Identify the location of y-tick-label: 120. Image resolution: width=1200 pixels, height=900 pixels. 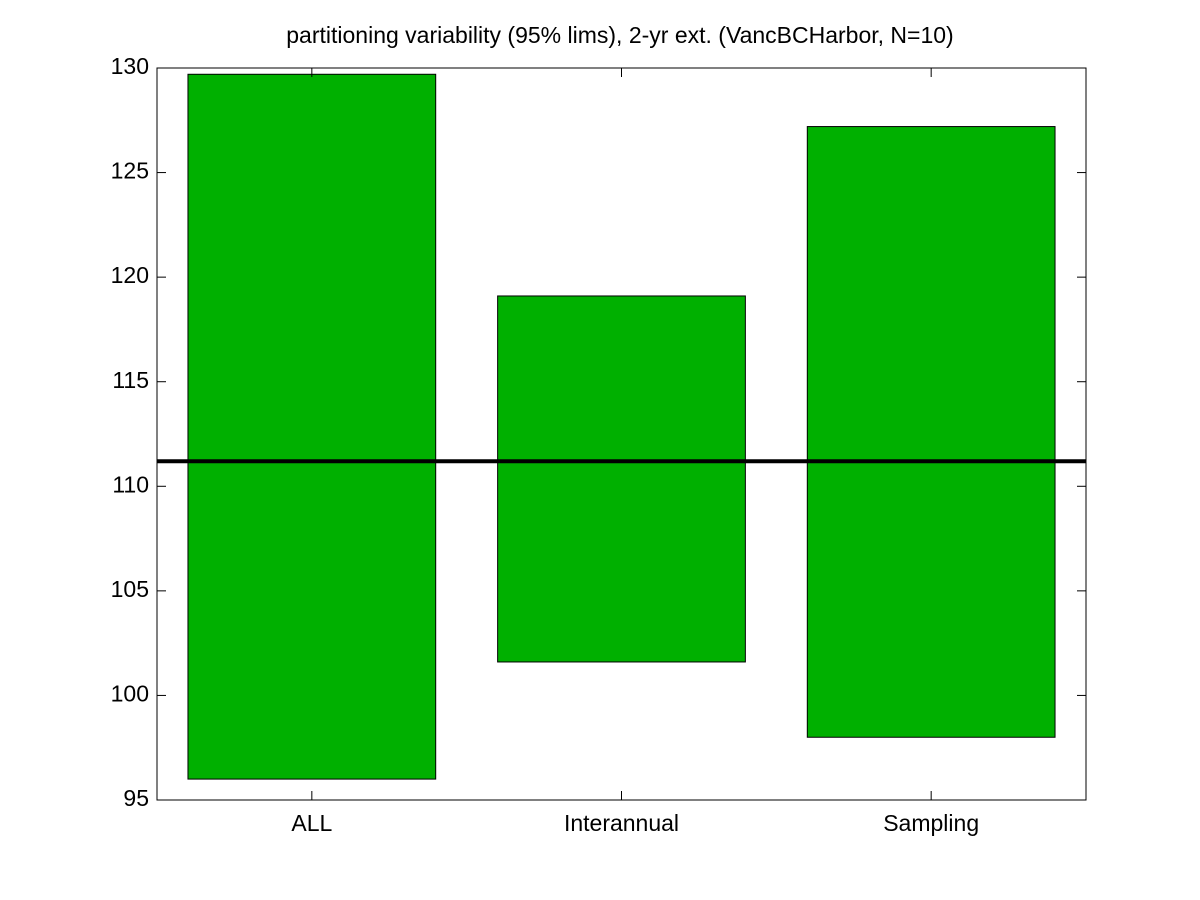
(130, 275).